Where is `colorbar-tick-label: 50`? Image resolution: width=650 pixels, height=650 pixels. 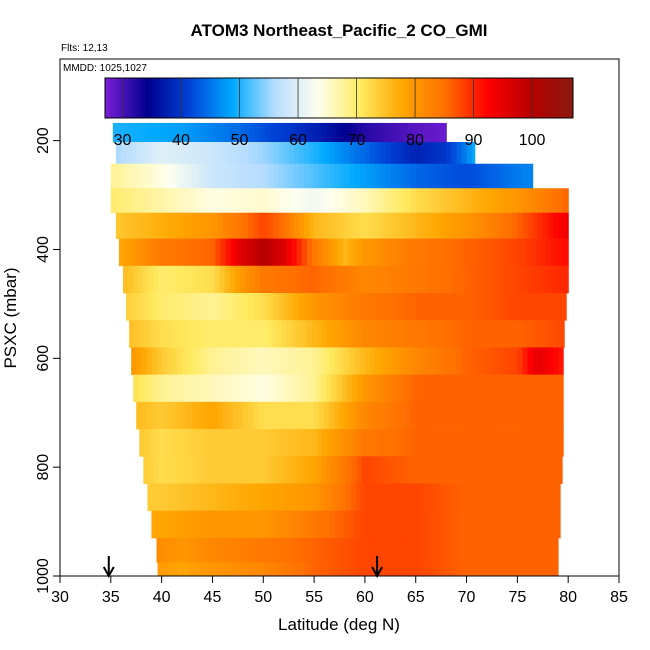 colorbar-tick-label: 50 is located at coordinates (240, 140).